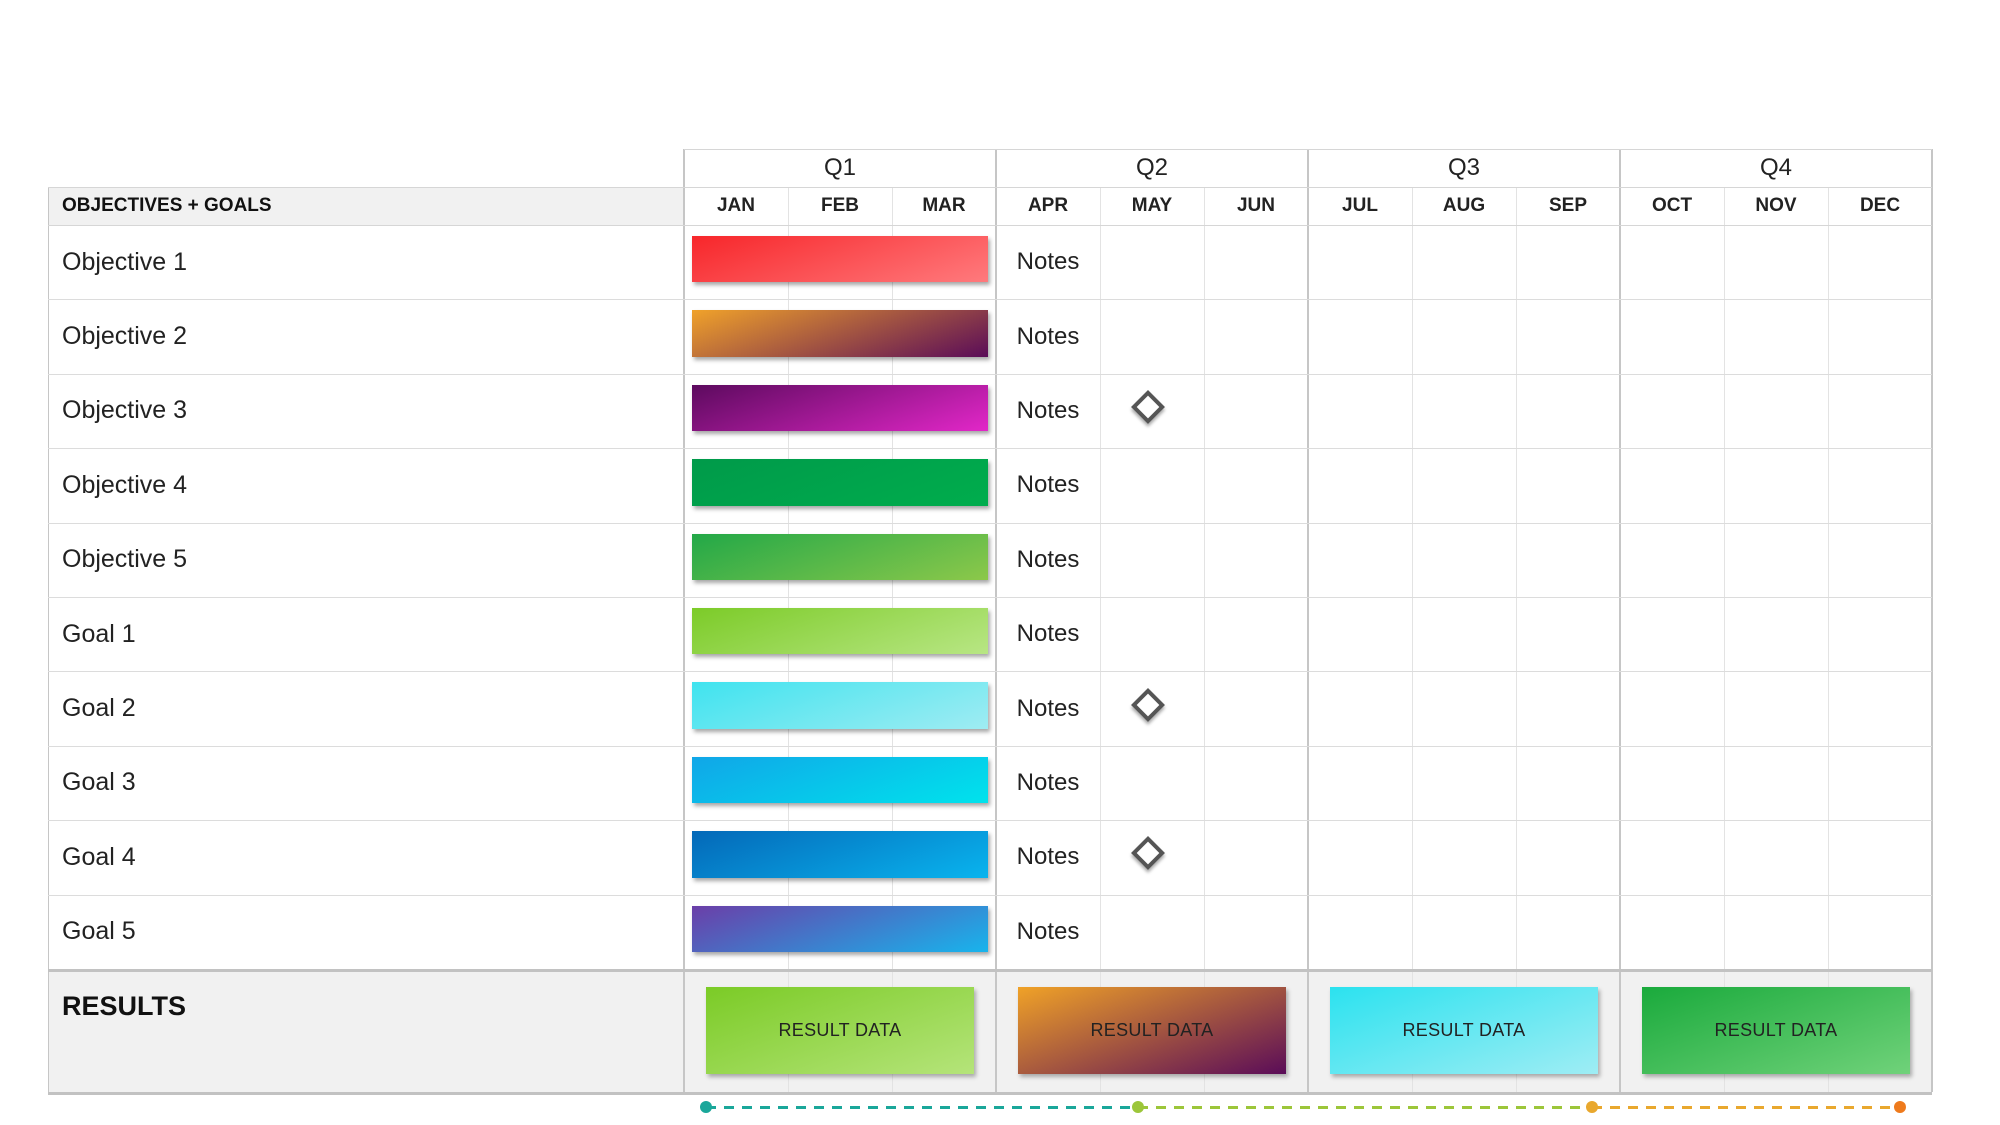 The height and width of the screenshot is (1125, 2000). I want to click on month-label-mar: MAR, so click(944, 205).